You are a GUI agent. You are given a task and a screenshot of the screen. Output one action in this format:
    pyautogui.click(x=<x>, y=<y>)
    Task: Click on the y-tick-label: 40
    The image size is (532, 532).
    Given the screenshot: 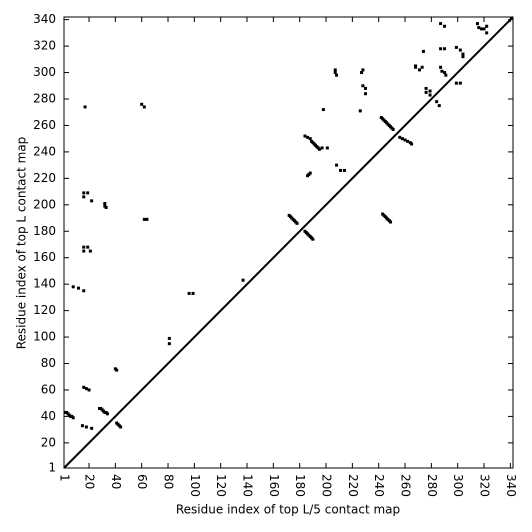 What is the action you would take?
    pyautogui.click(x=48, y=416)
    